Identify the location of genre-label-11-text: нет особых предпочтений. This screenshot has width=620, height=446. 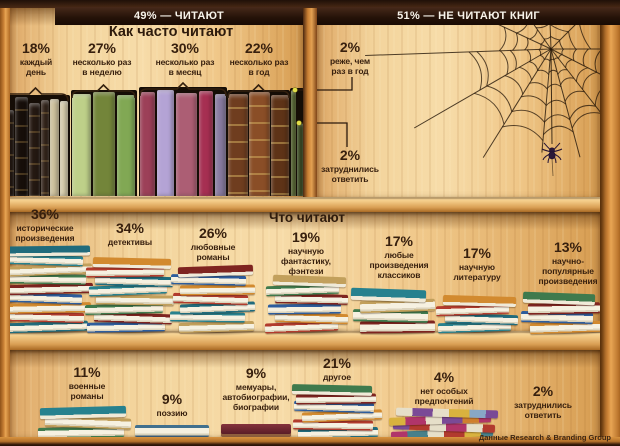
(444, 395).